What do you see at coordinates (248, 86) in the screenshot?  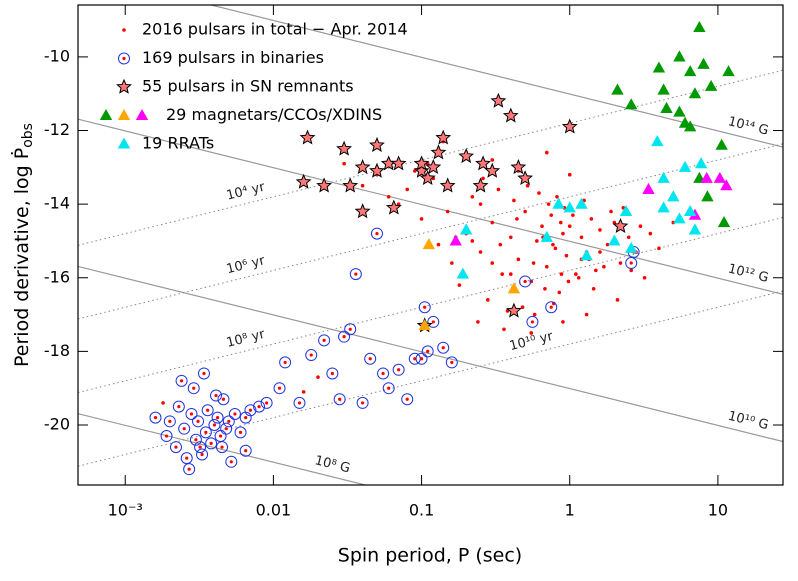 I see `legend-label: 55 pulsars in SN remnants` at bounding box center [248, 86].